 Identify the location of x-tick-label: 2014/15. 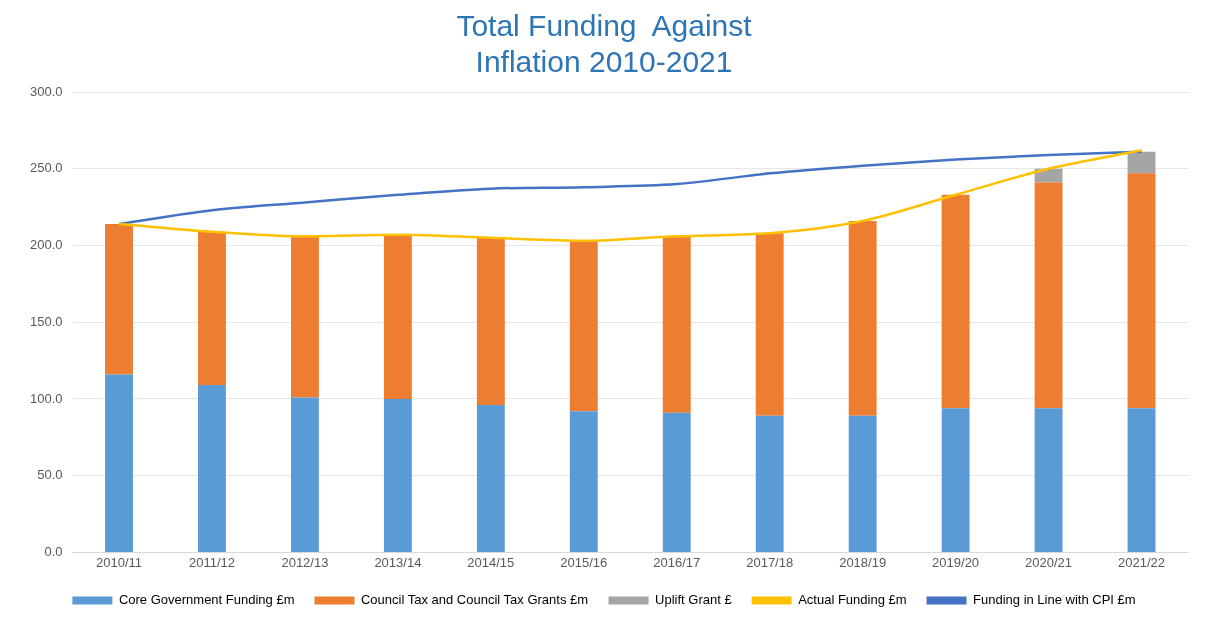
(491, 562).